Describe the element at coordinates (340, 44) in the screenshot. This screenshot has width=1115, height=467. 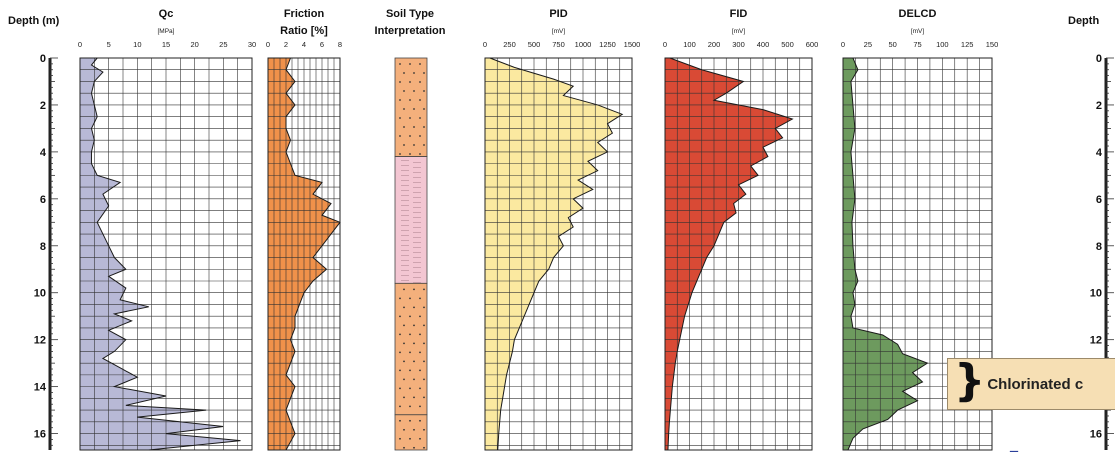
I see `x-tick-label: 8` at that location.